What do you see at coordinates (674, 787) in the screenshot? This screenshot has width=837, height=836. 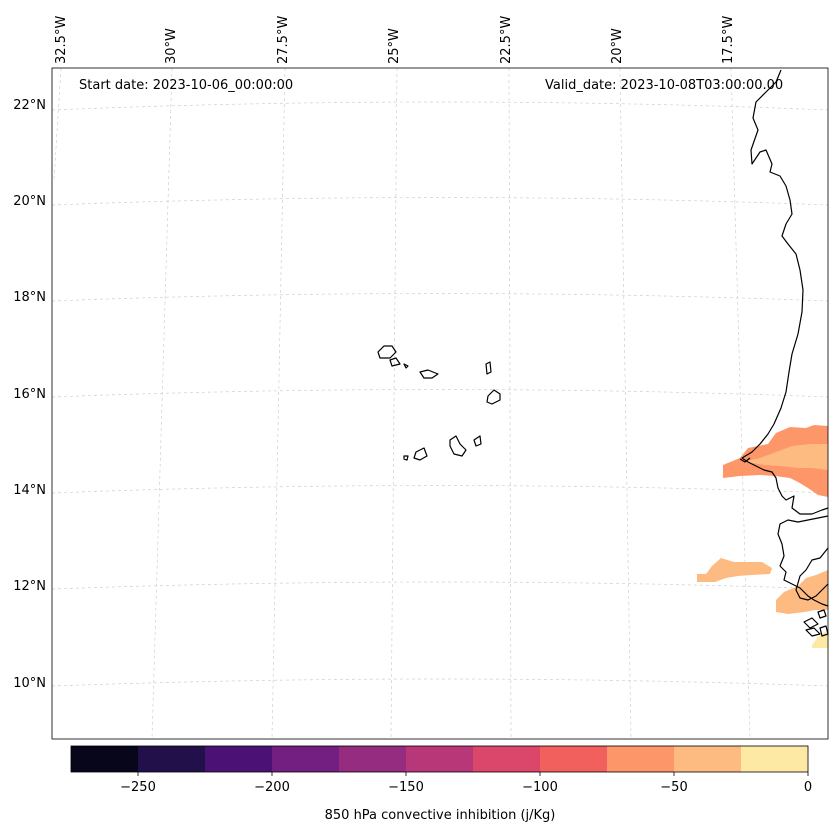 I see `colorbar-tick-label: −50` at bounding box center [674, 787].